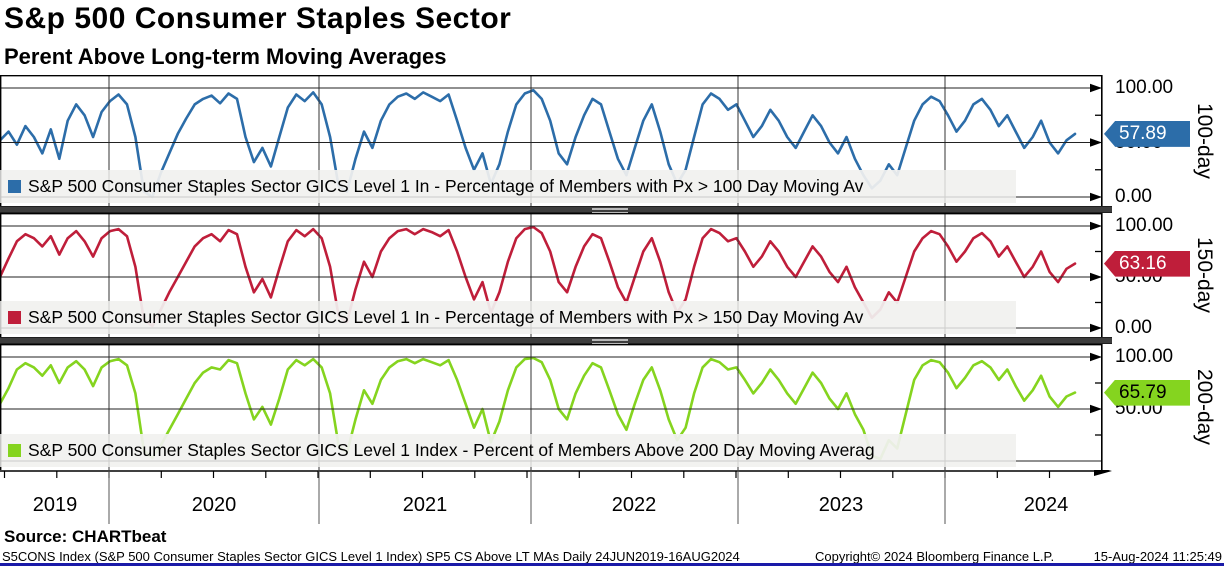 Image resolution: width=1224 pixels, height=566 pixels. What do you see at coordinates (612, 564) in the screenshot?
I see `bottom-accent-bar` at bounding box center [612, 564].